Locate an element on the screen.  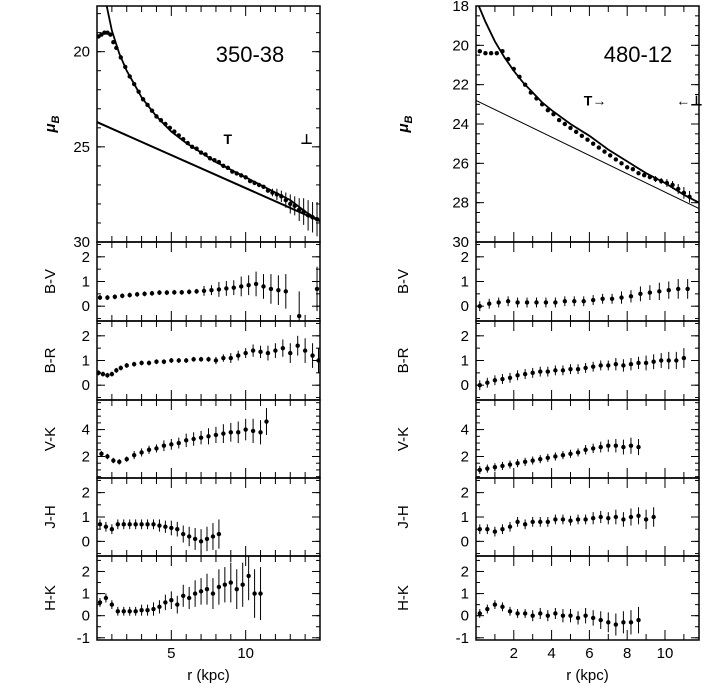
y-axis-label: B-R is located at coordinates (50, 360).